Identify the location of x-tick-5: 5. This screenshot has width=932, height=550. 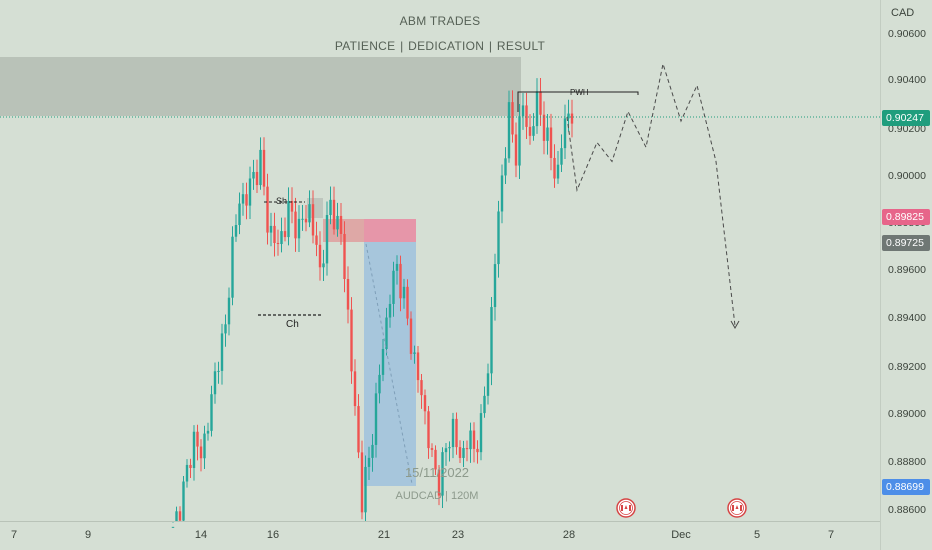
(757, 535).